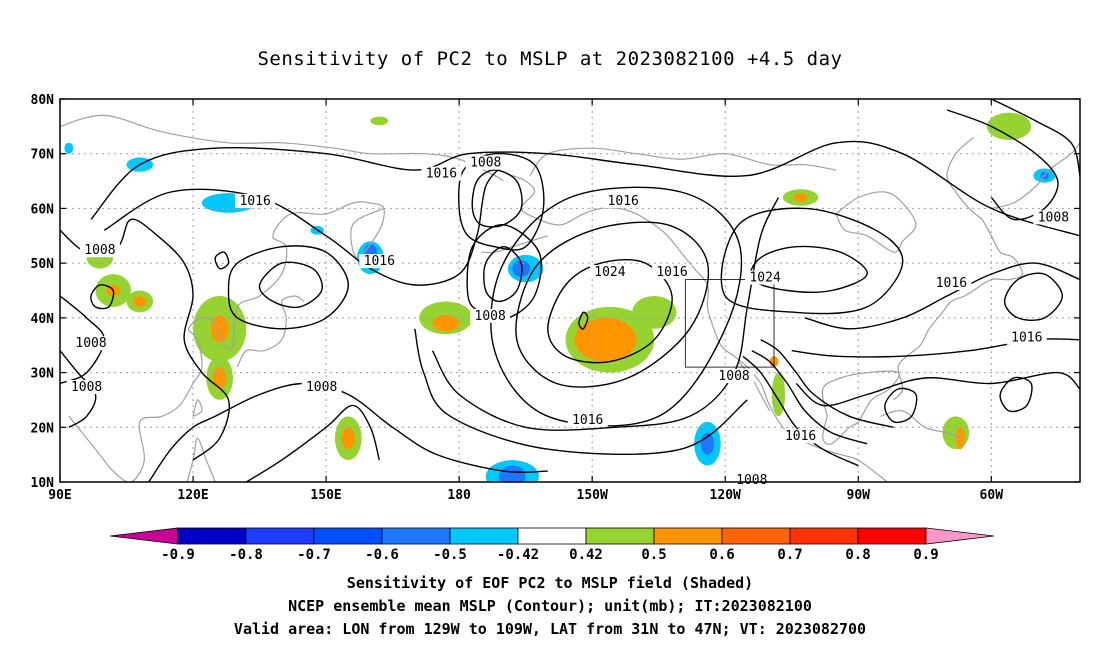  What do you see at coordinates (43, 209) in the screenshot?
I see `lat-tick-label: 60N` at bounding box center [43, 209].